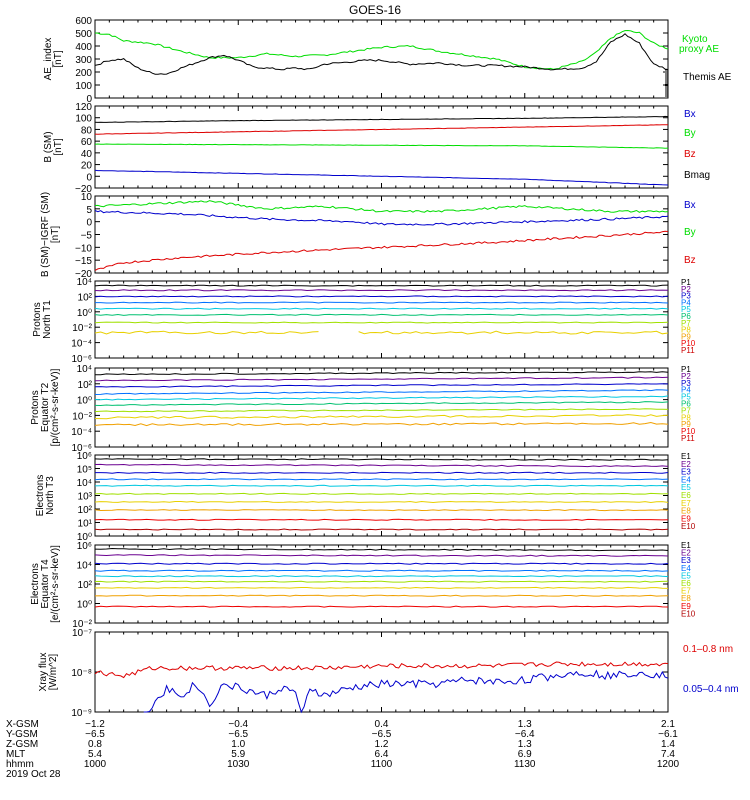 Image resolution: width=750 pixels, height=800 pixels. What do you see at coordinates (84, 369) in the screenshot?
I see `protons-t2-ytick-label: 10⁴` at bounding box center [84, 369].